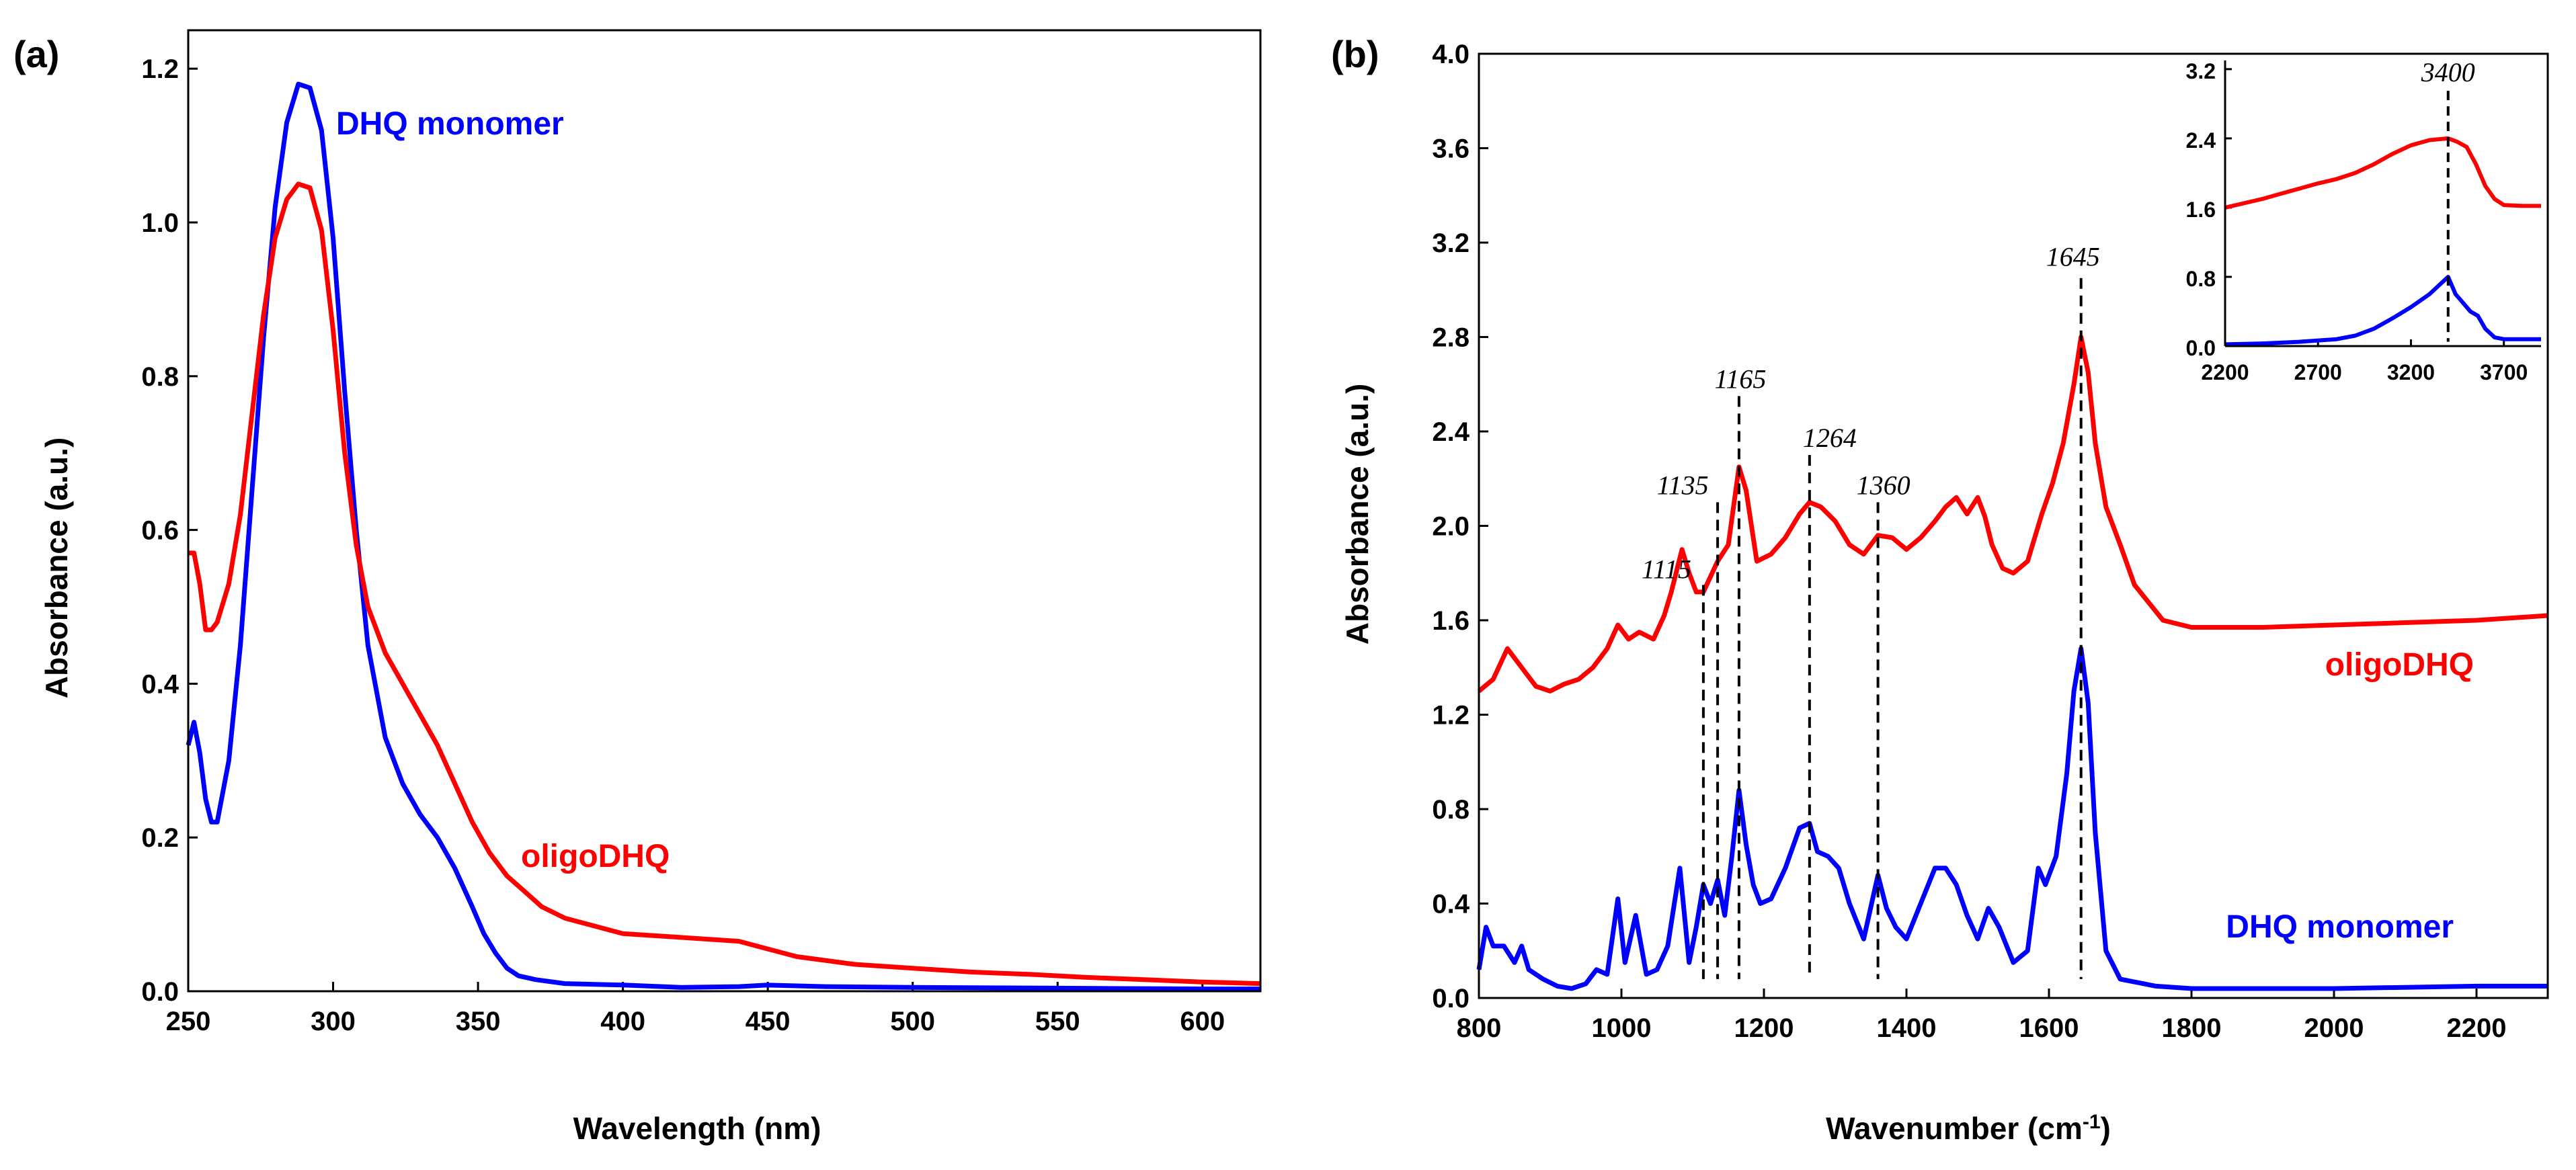 This screenshot has height=1170, width=2576. I want to click on y-tick-label: 4.0, so click(1451, 54).